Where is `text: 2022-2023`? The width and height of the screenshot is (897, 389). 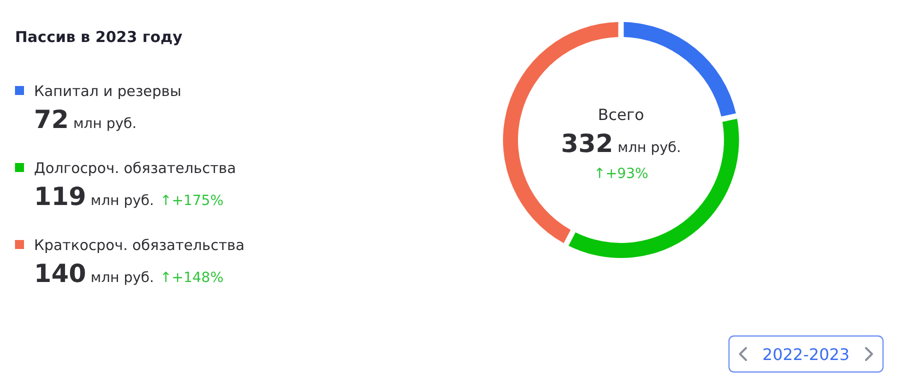 text: 2022-2023 is located at coordinates (806, 354).